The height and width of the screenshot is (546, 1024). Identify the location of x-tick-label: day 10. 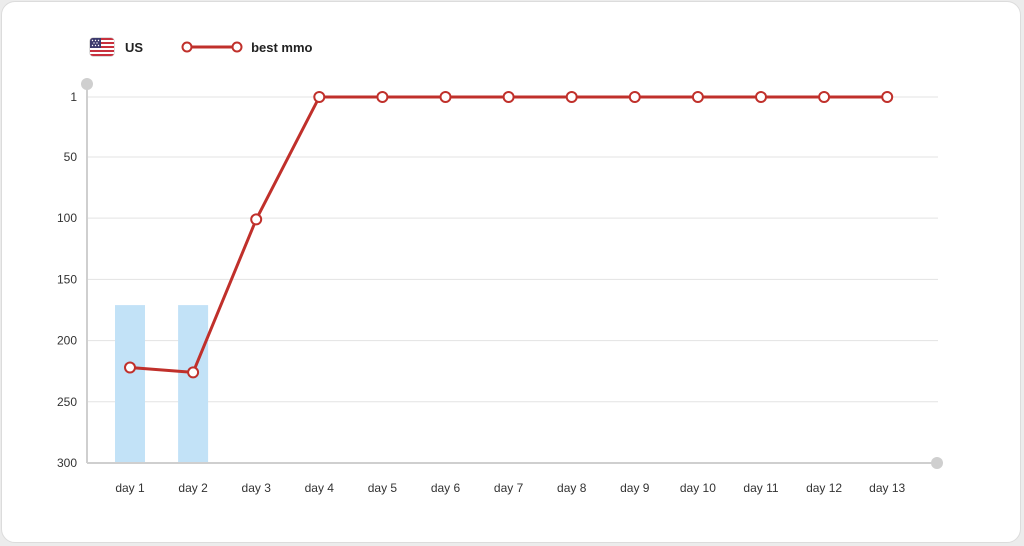
(698, 488).